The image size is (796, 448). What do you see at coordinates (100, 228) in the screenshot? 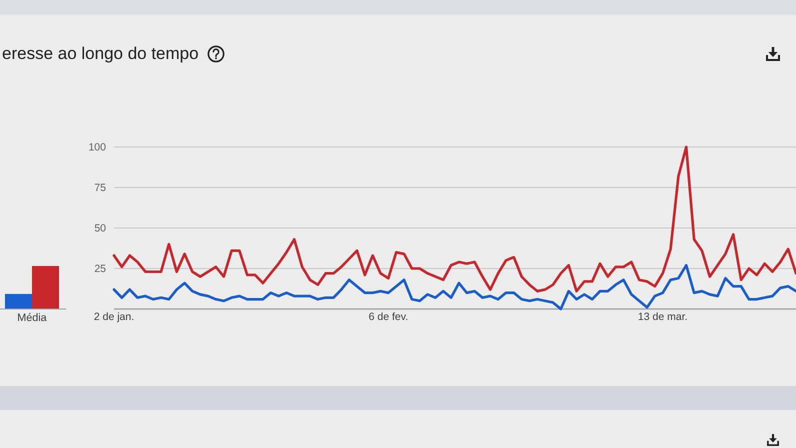
I see `y-tick-label: 50` at bounding box center [100, 228].